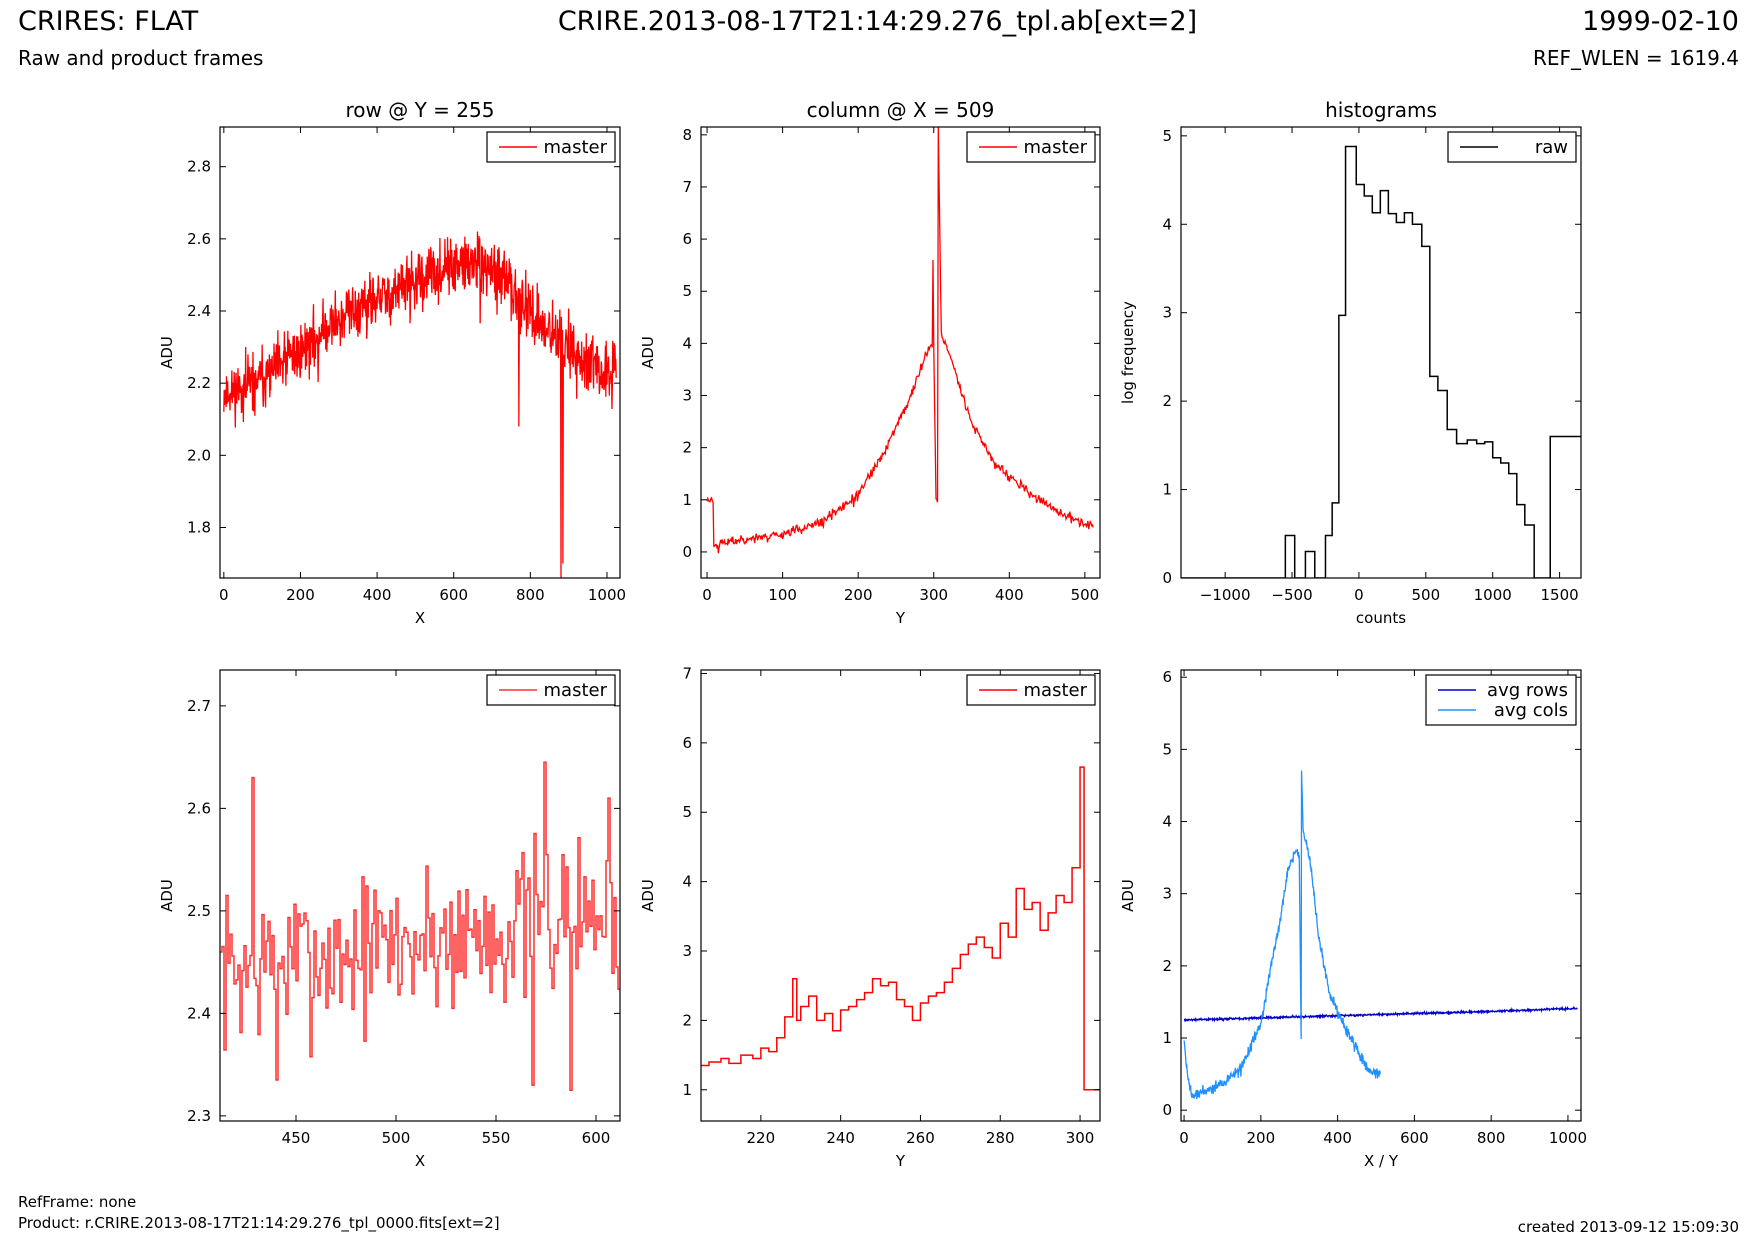  Describe the element at coordinates (920, 1138) in the screenshot. I see `x-tick-label: 260` at that location.